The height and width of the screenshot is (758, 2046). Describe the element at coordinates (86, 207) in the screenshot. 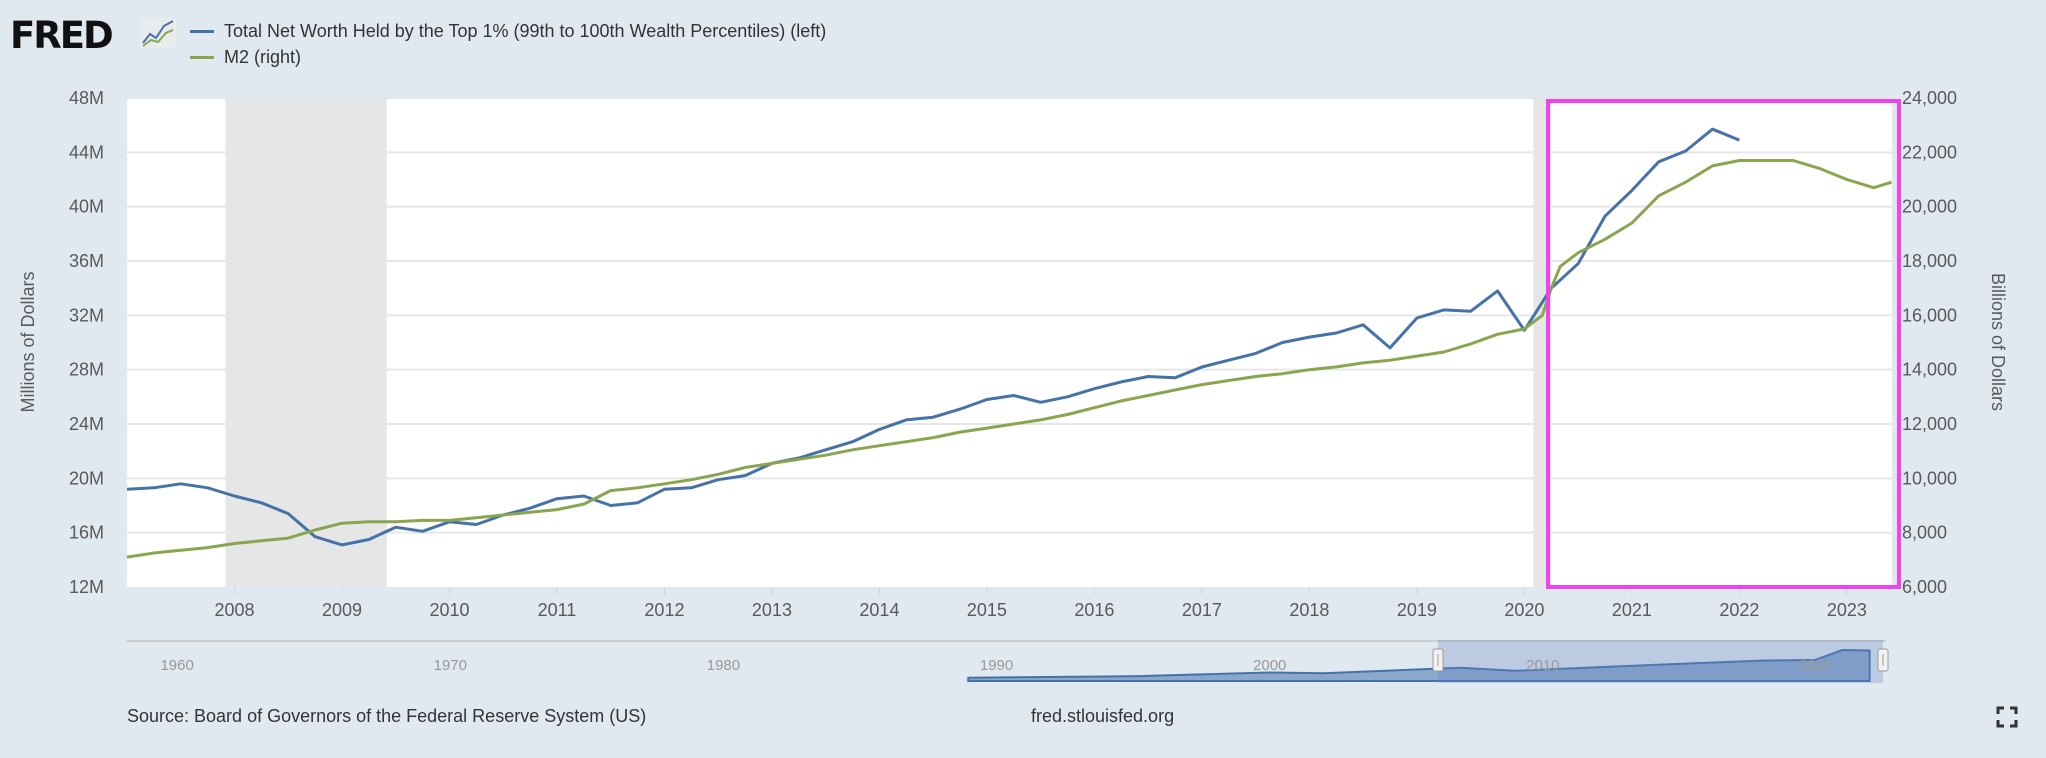

I see `y-left-tick-label: 40M` at that location.